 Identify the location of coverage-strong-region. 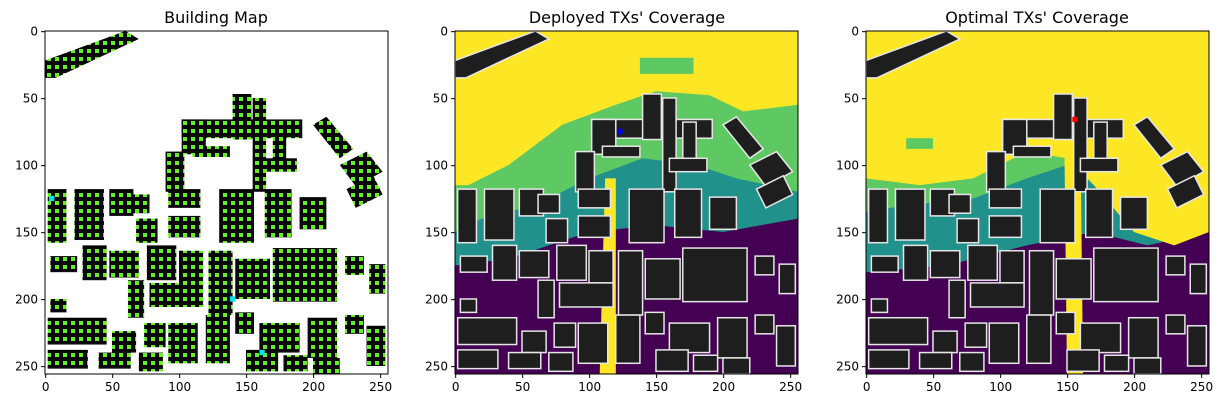
(626, 108).